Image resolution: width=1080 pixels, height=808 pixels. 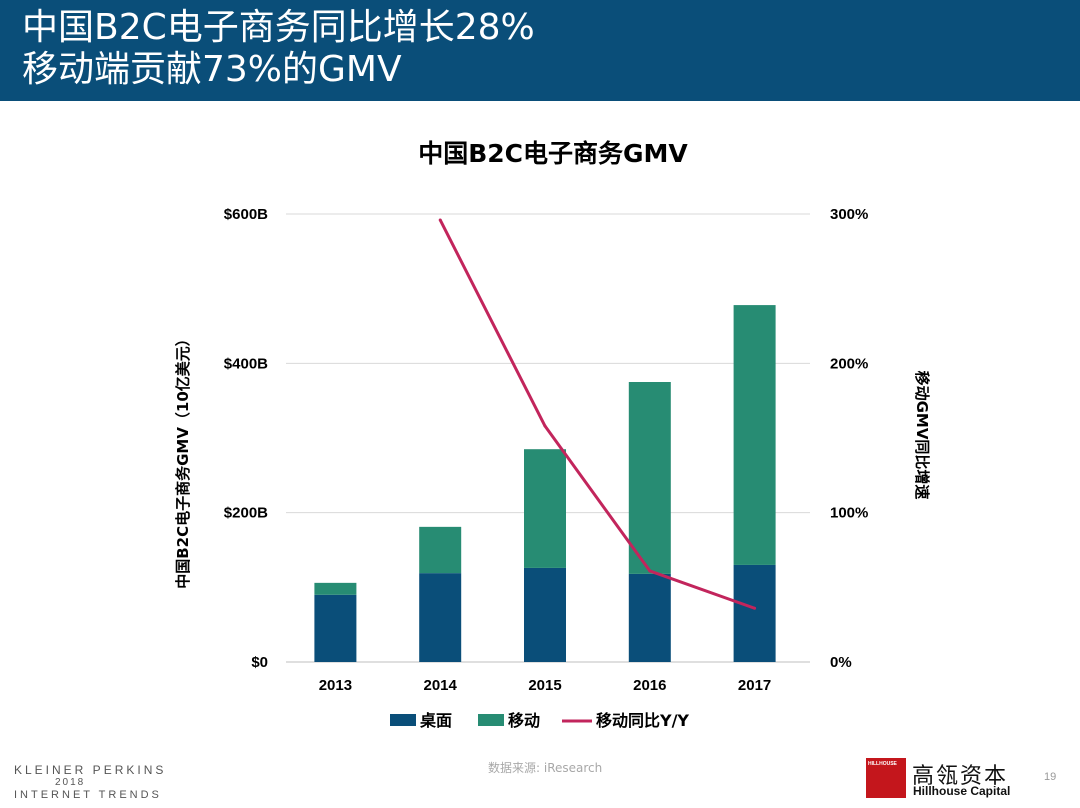 I want to click on line-mobile-yoy, so click(x=597, y=414).